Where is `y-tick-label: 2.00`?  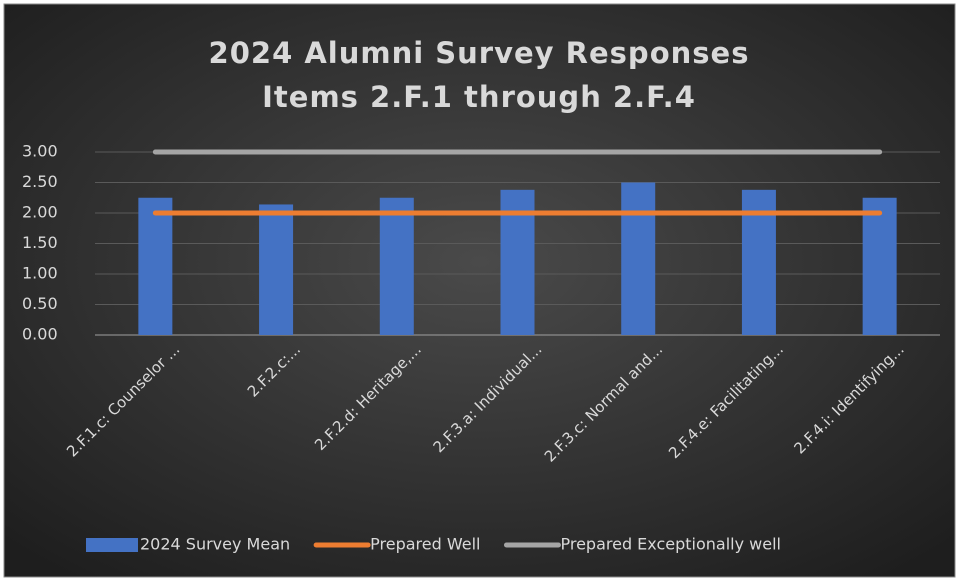
y-tick-label: 2.00 is located at coordinates (40, 212).